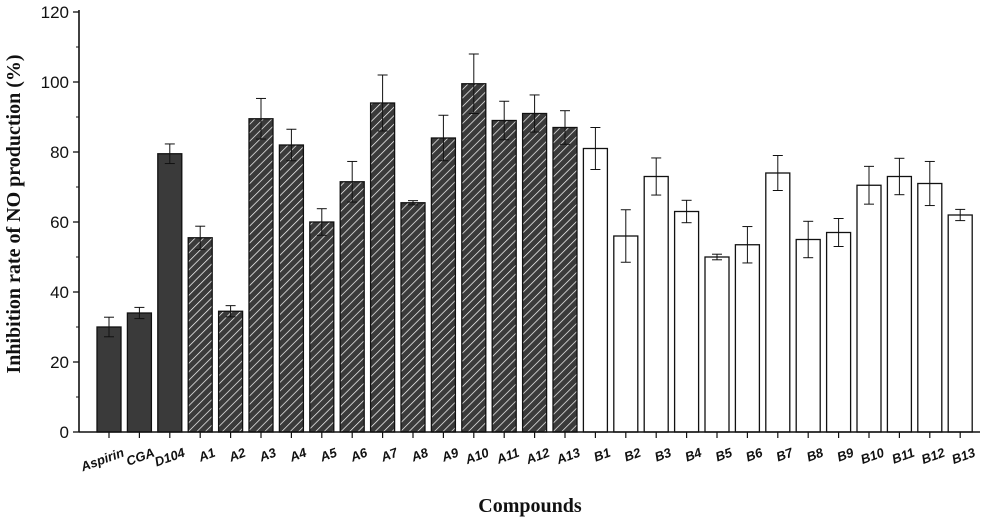  What do you see at coordinates (537, 455) in the screenshot?
I see `x-tick-label: A12` at bounding box center [537, 455].